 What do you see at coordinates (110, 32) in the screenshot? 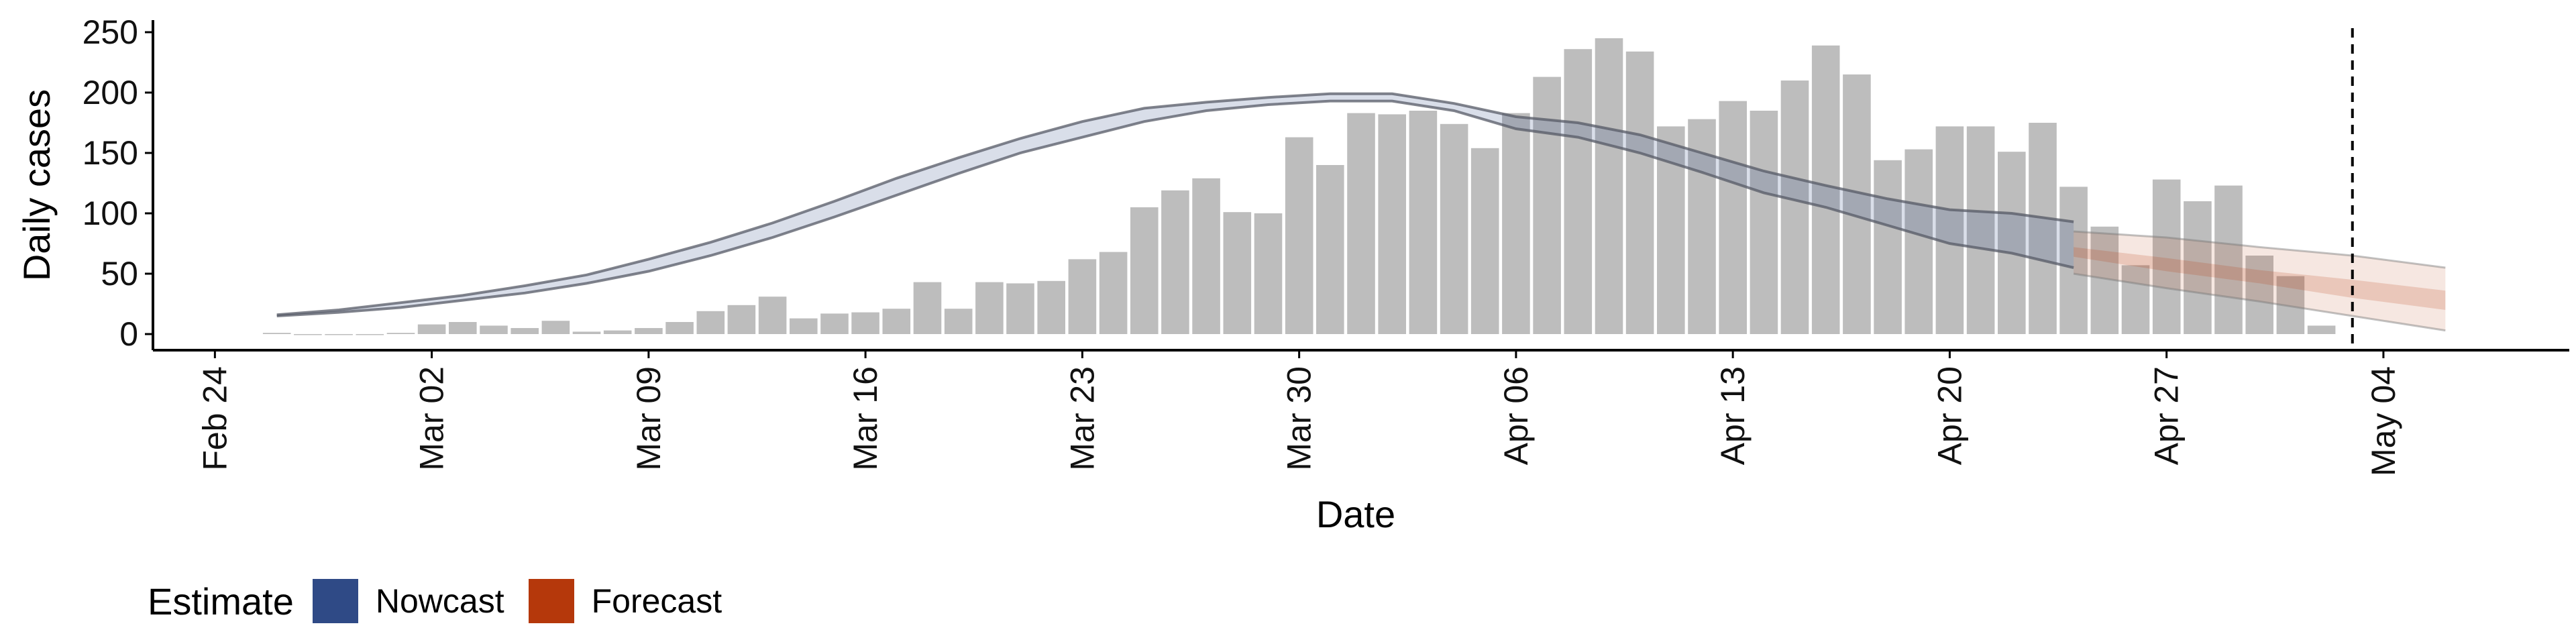
I see `y-tick-label: 250` at bounding box center [110, 32].